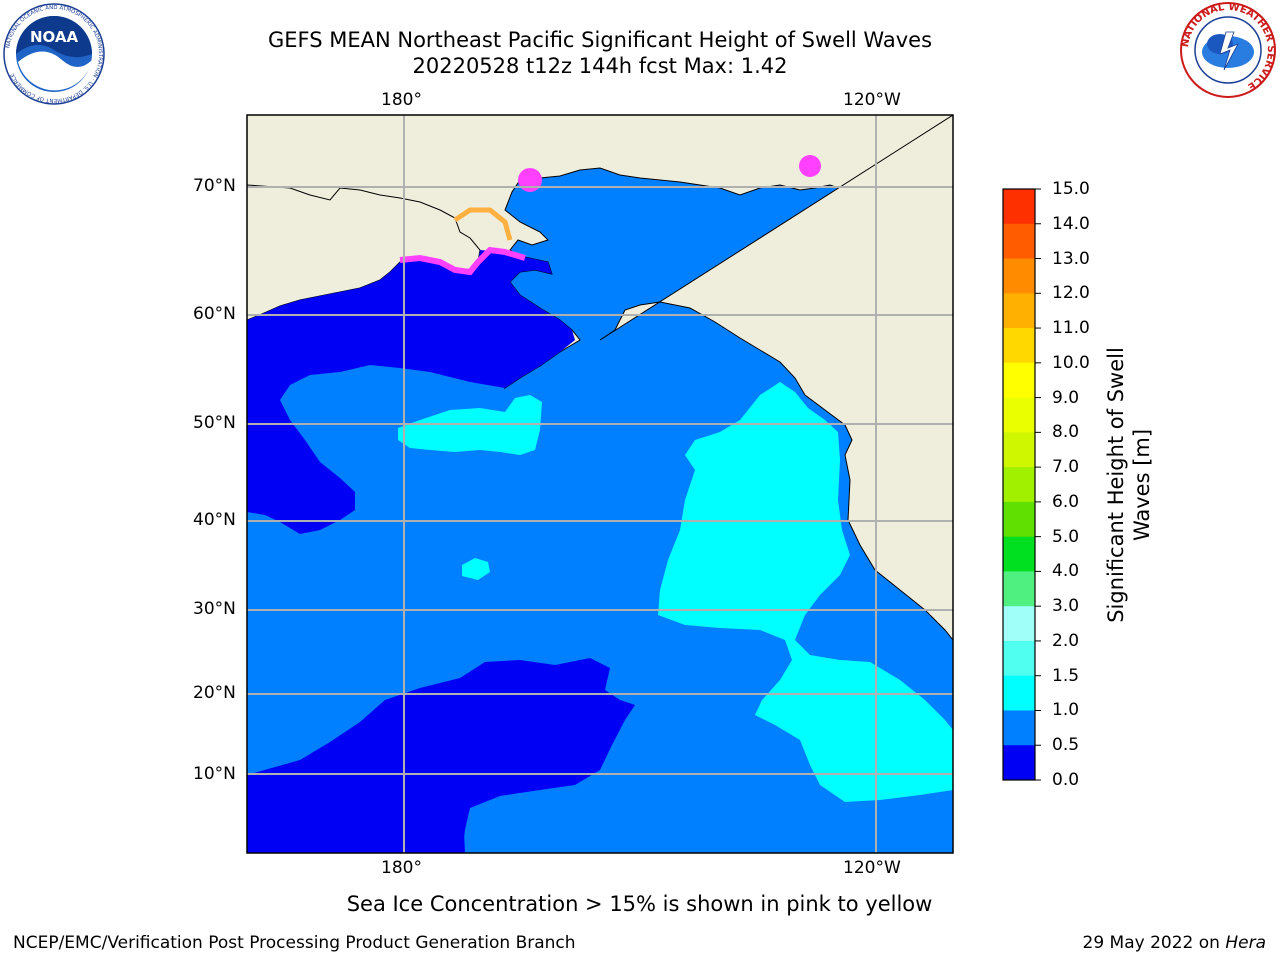 The image size is (1280, 960). I want to click on colorbar-frame, so click(1019, 484).